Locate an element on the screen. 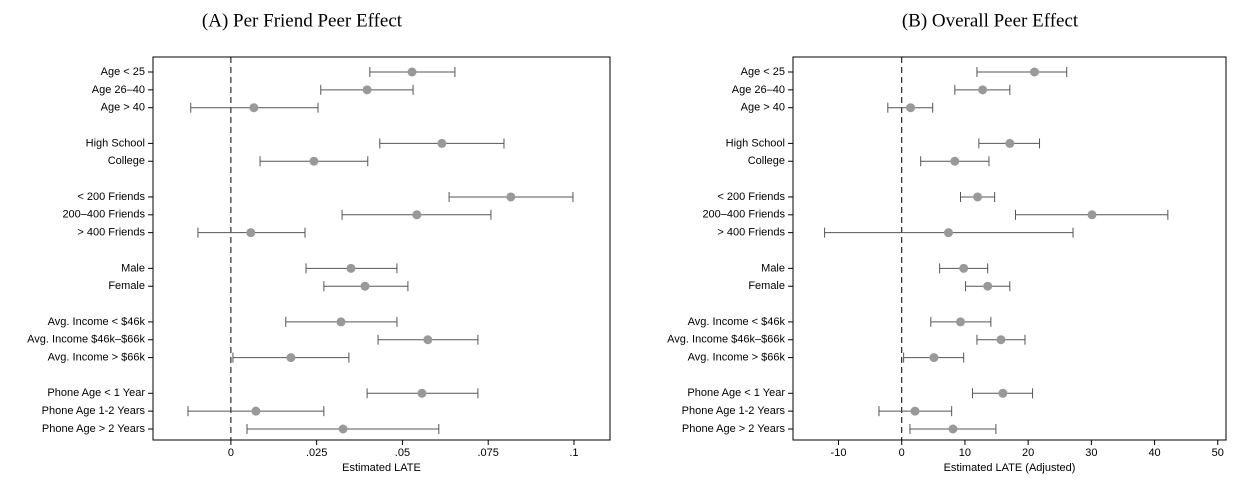 This screenshot has height=486, width=1233. x-tick-label: .05 is located at coordinates (402, 453).